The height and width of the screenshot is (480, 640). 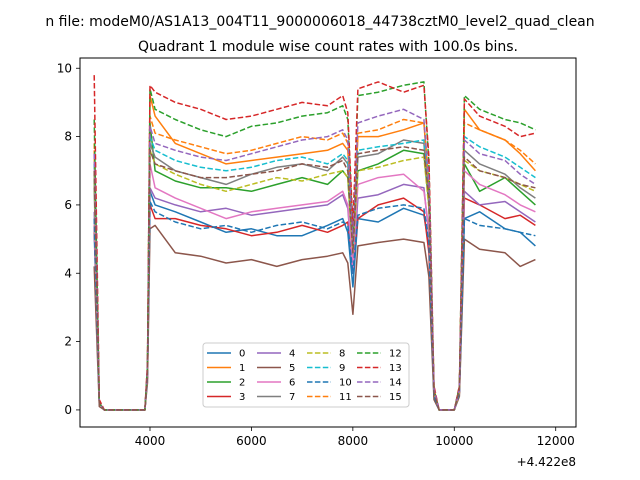 I want to click on legend-label-7: 7, so click(x=292, y=397).